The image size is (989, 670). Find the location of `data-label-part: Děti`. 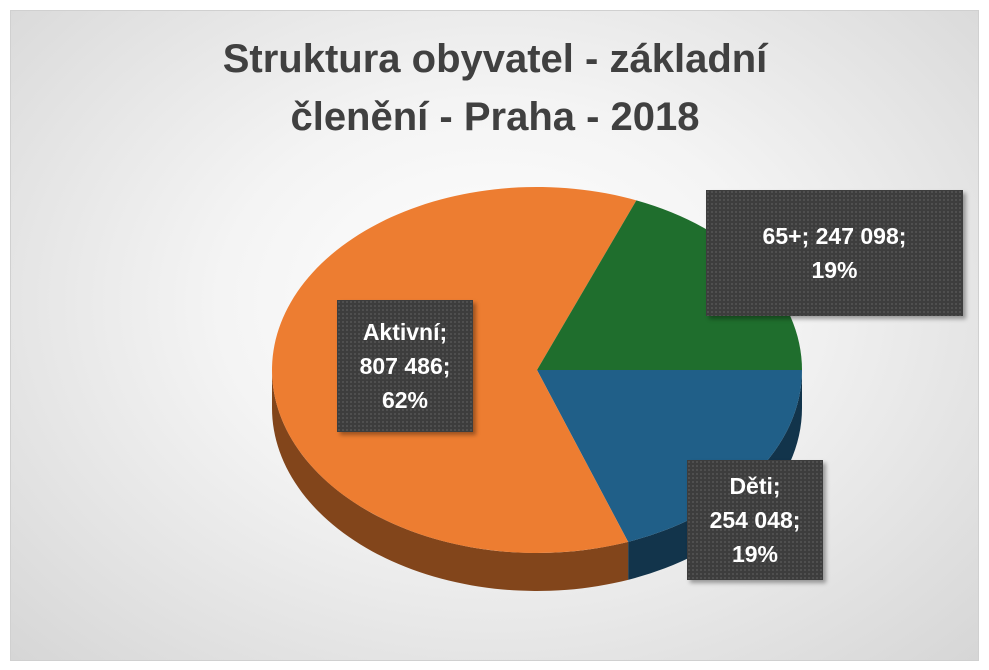

data-label-part: Děti is located at coordinates (751, 486).